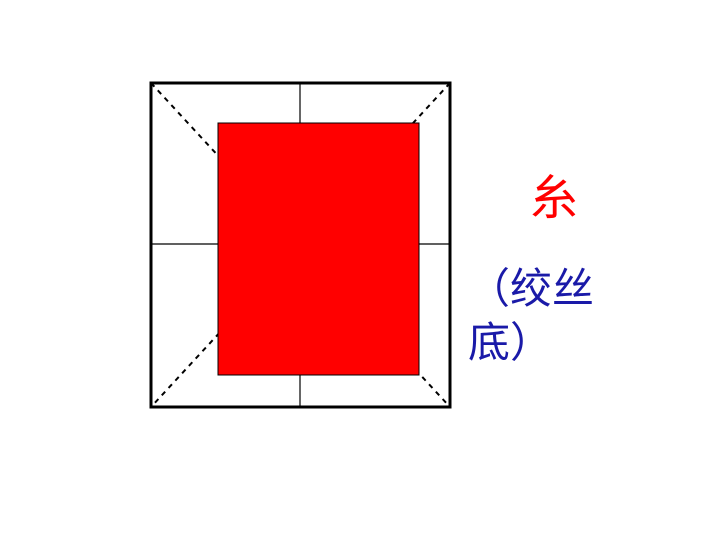  I want to click on radical-name-note: （绞丝底）, so click(531, 315).